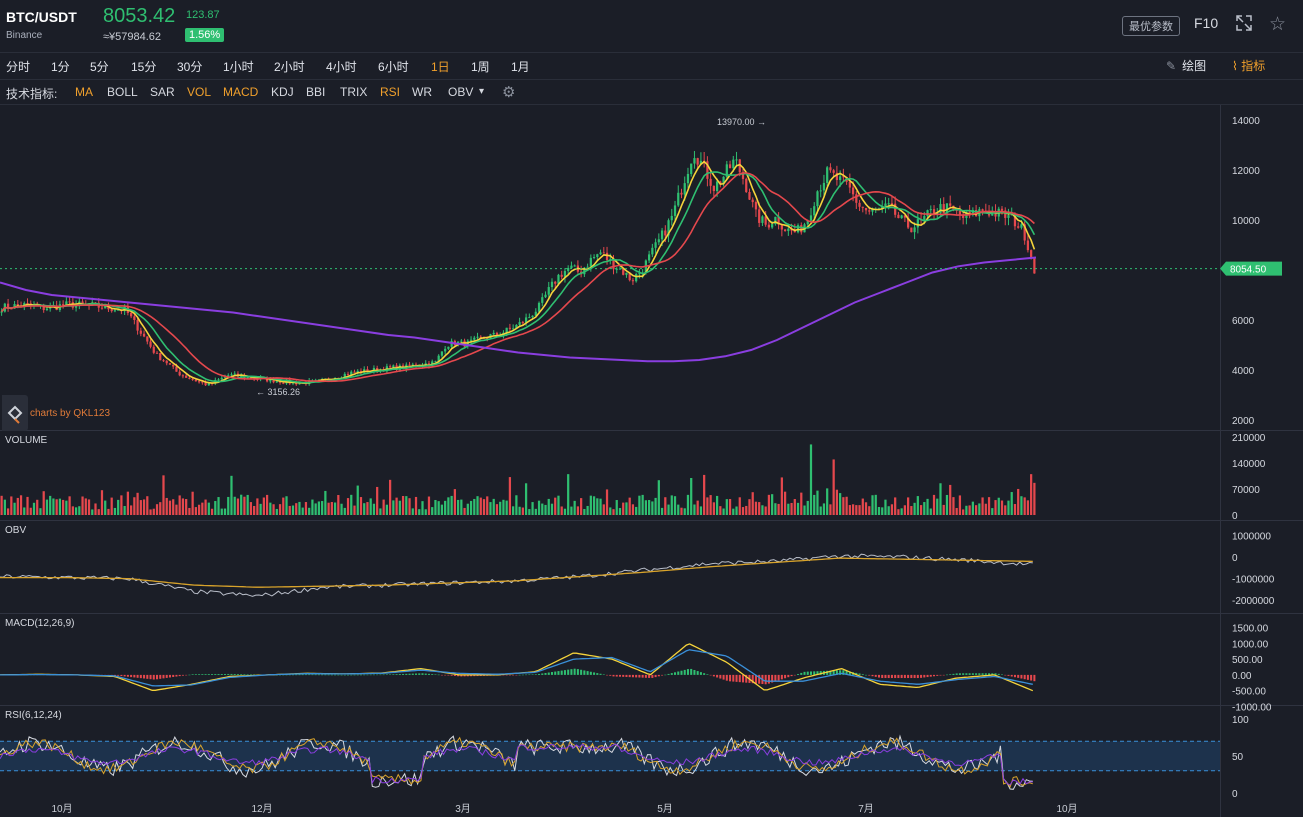 The height and width of the screenshot is (817, 1303). I want to click on indicator-wr: WR, so click(422, 92).